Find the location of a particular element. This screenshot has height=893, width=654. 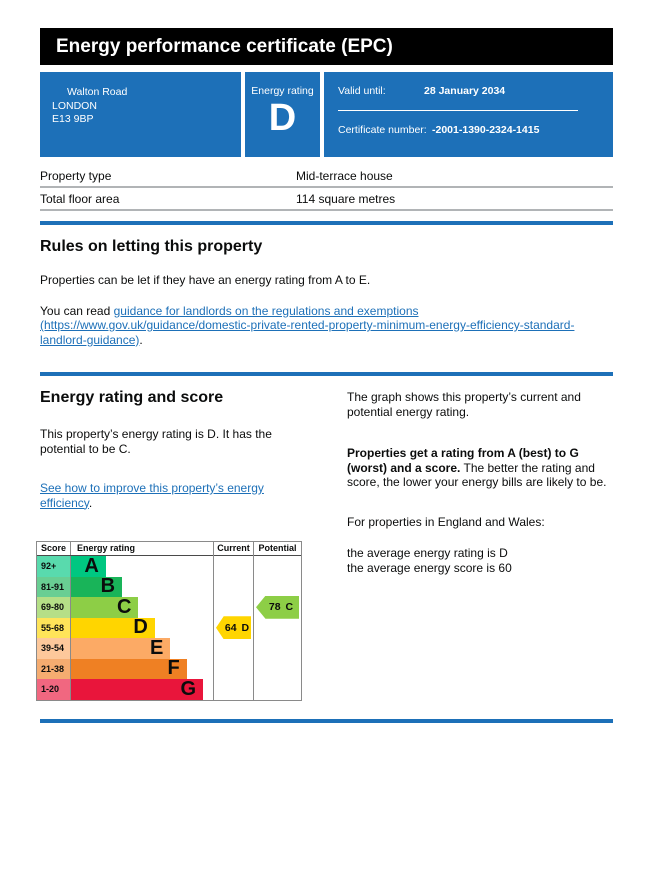

potential-rating-column: Potential 78 C is located at coordinates (277, 621).